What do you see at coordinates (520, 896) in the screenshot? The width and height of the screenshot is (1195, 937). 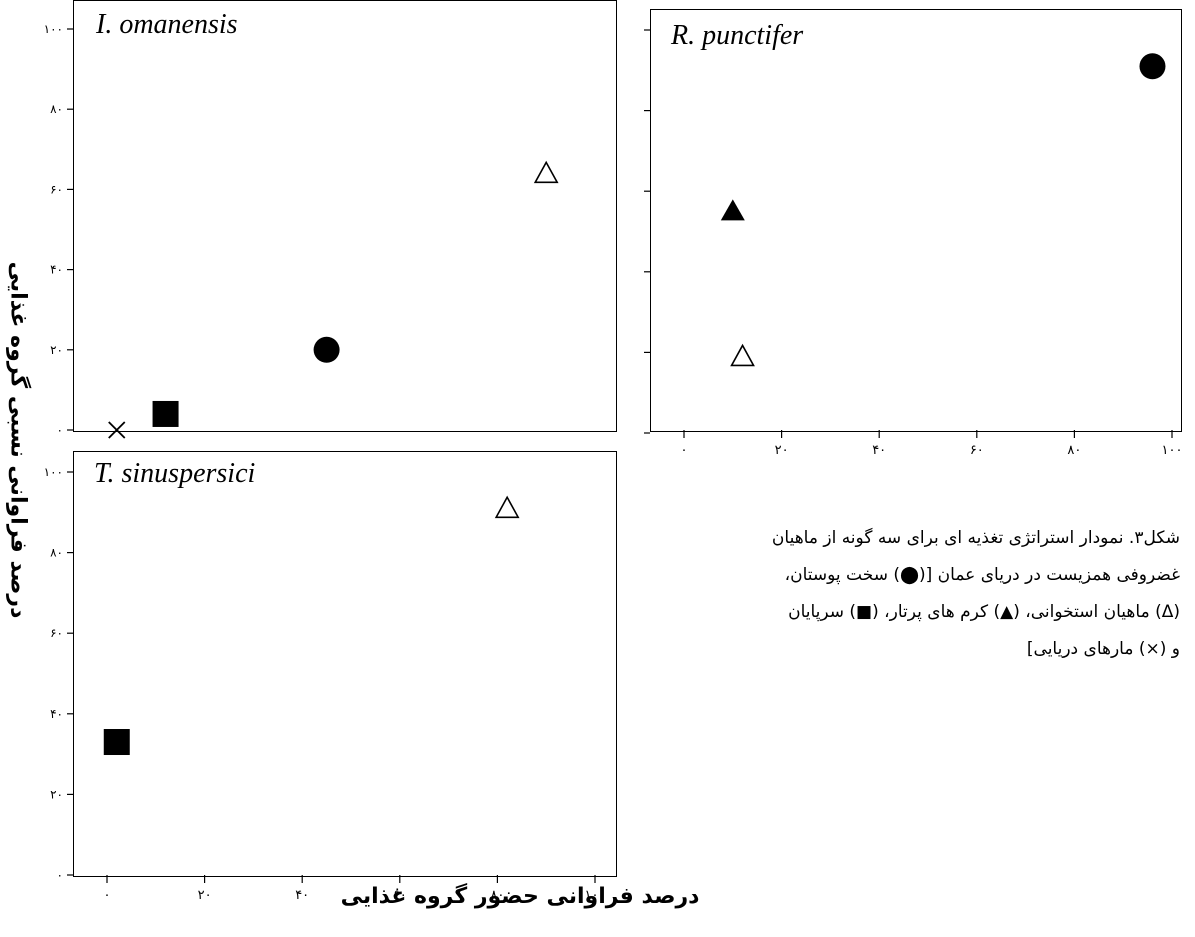 I see `x-axis-label: درصد فراوانی حضور گروه غذایی` at bounding box center [520, 896].